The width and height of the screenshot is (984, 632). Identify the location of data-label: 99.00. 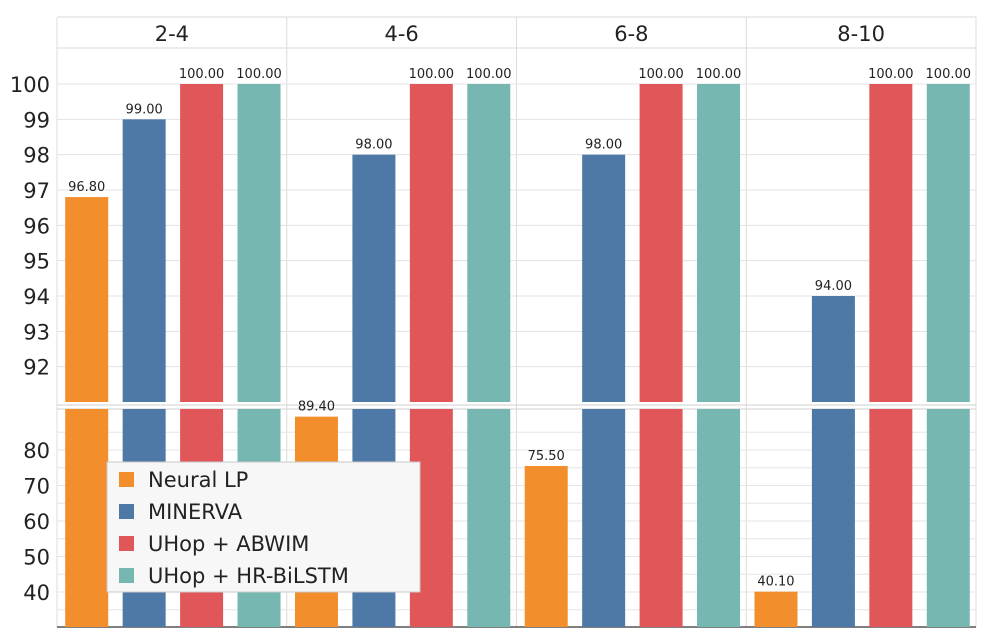
(144, 109).